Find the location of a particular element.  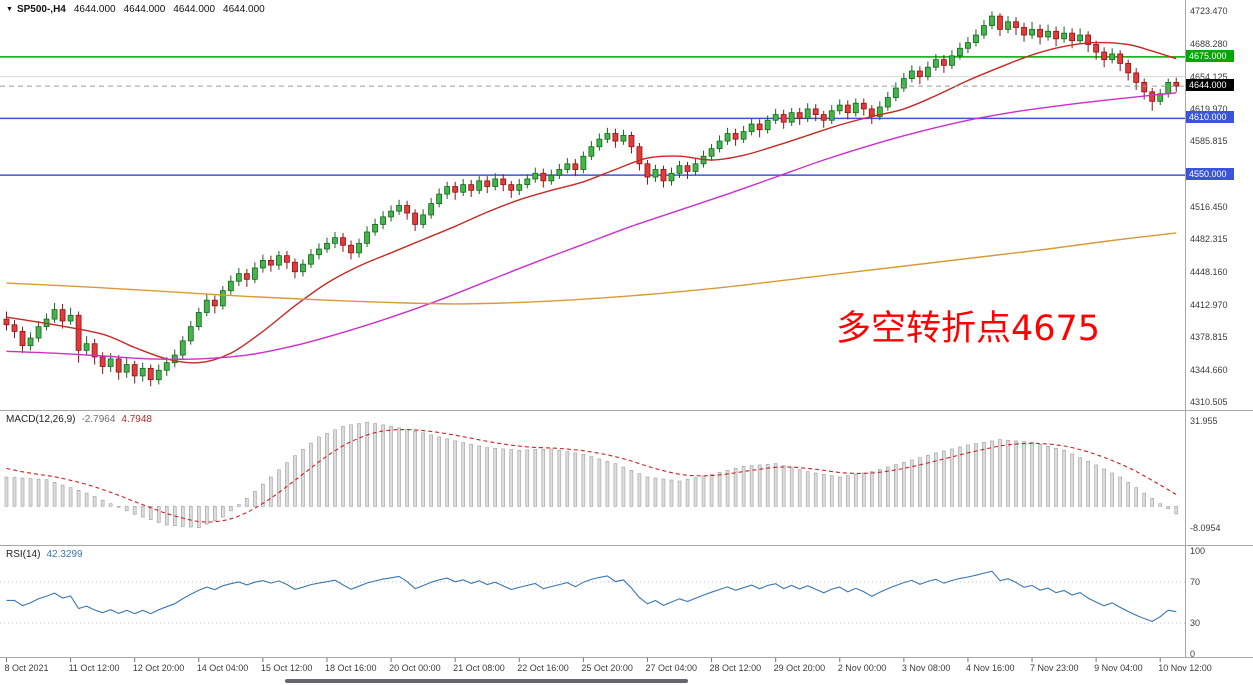

quote-low: 4644.000 is located at coordinates (194, 9).